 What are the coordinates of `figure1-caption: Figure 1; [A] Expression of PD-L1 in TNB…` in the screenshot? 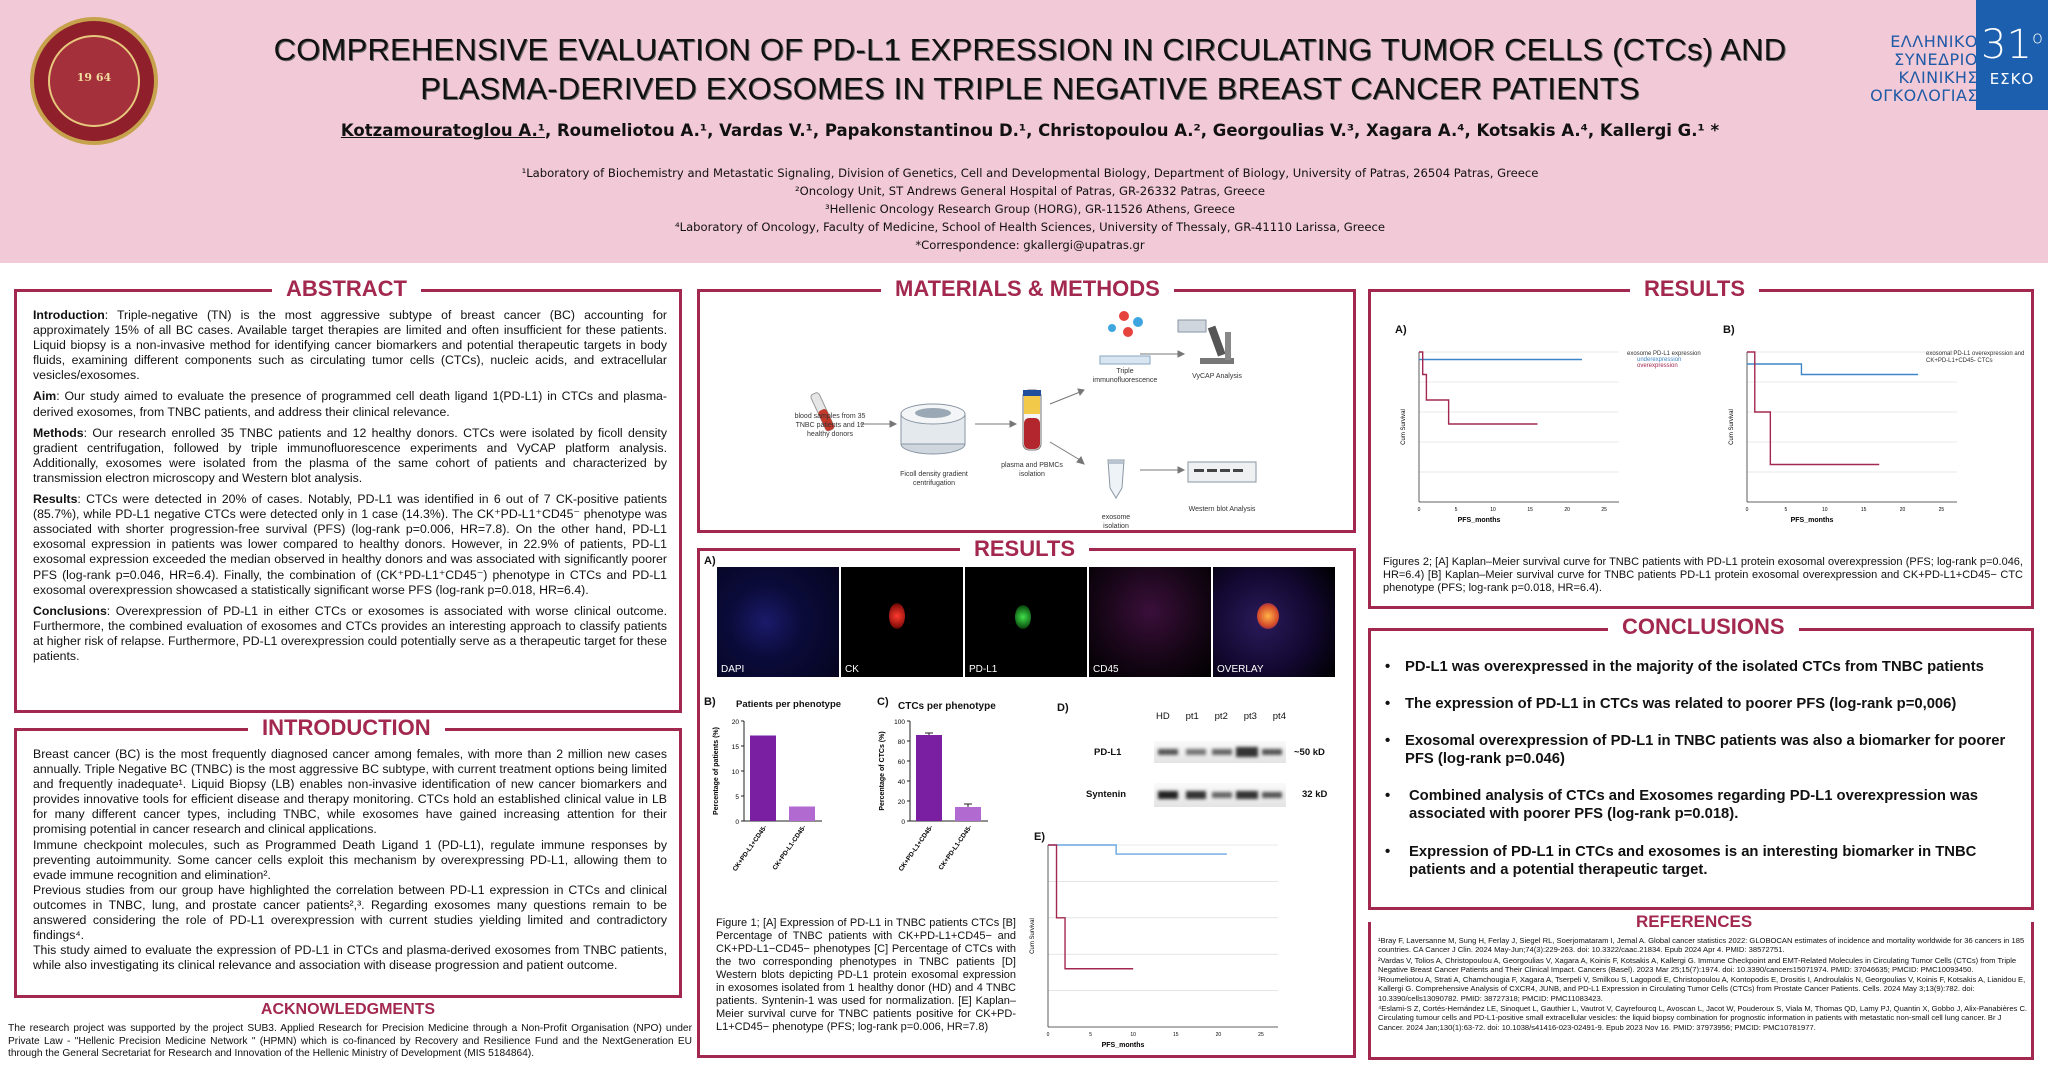 It's located at (866, 975).